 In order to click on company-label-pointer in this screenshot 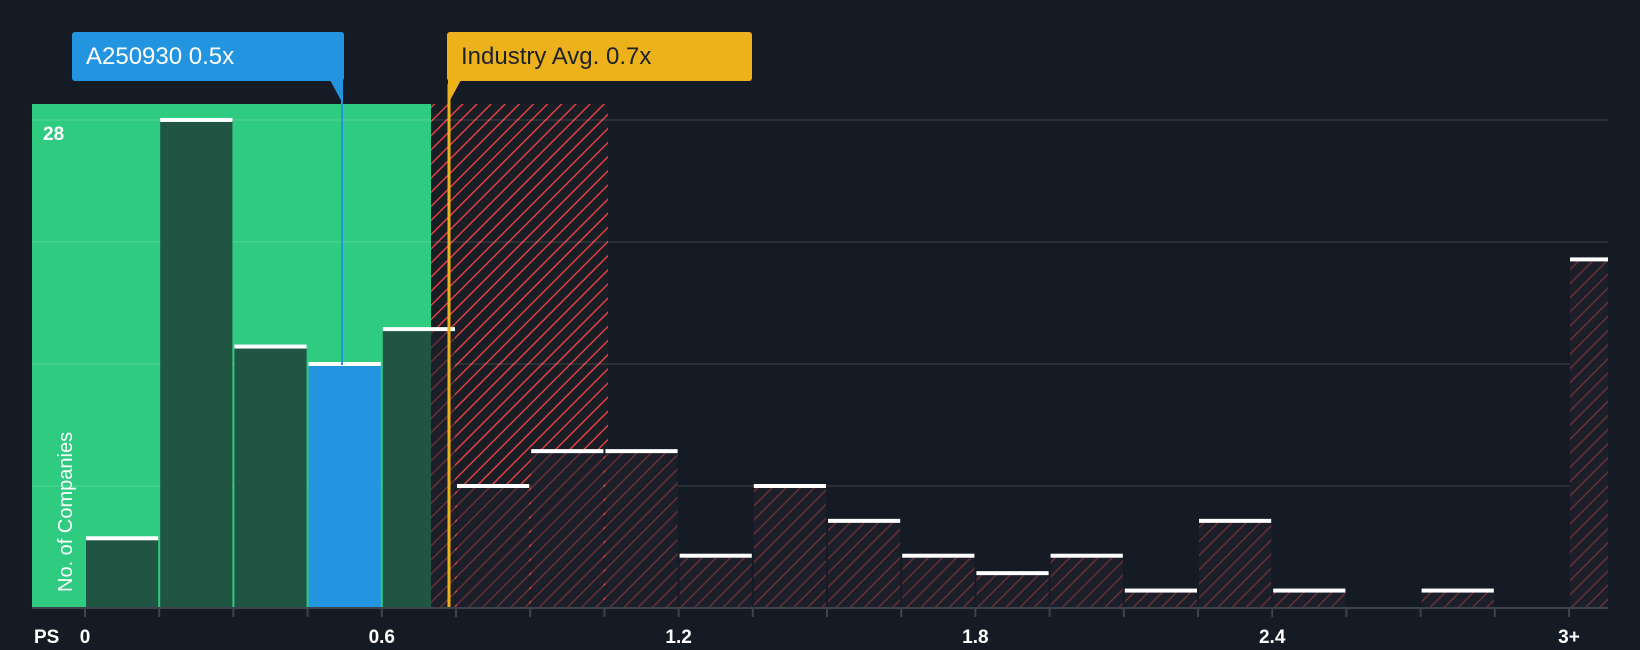, I will do `click(336, 92)`.